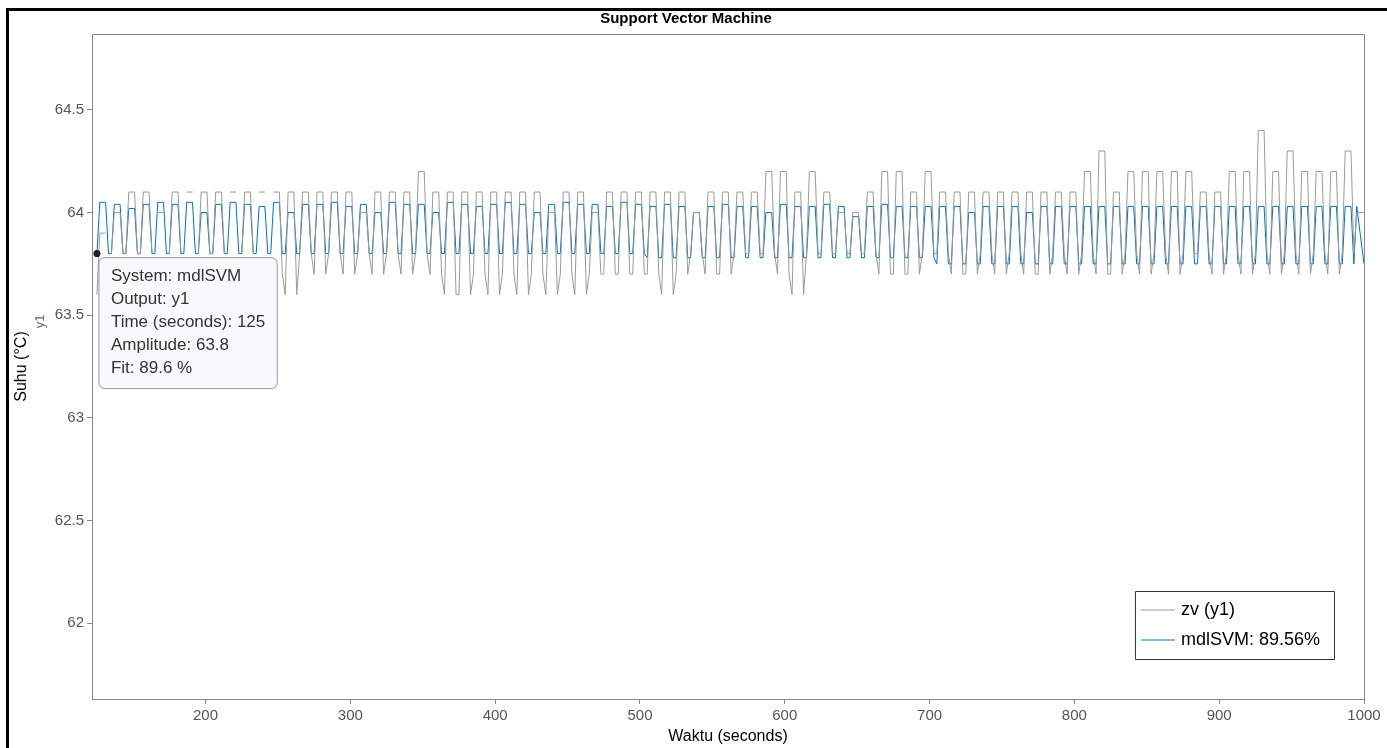 The height and width of the screenshot is (748, 1387). What do you see at coordinates (206, 715) in the screenshot?
I see `x-tick-label: 200` at bounding box center [206, 715].